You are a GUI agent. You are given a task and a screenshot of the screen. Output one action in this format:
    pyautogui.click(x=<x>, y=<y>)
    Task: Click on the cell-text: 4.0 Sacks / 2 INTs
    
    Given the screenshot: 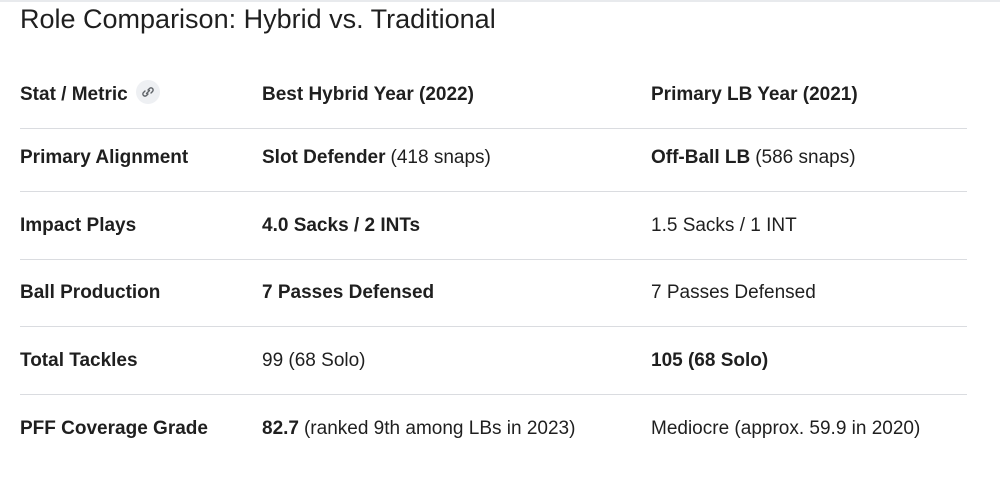 What is the action you would take?
    pyautogui.click(x=341, y=225)
    